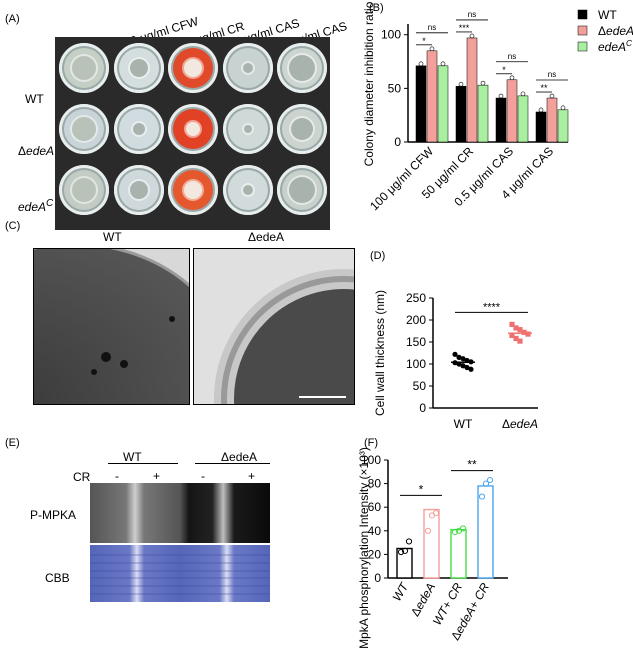 This screenshot has height=658, width=633. I want to click on panel-d-label: (D), so click(378, 256).